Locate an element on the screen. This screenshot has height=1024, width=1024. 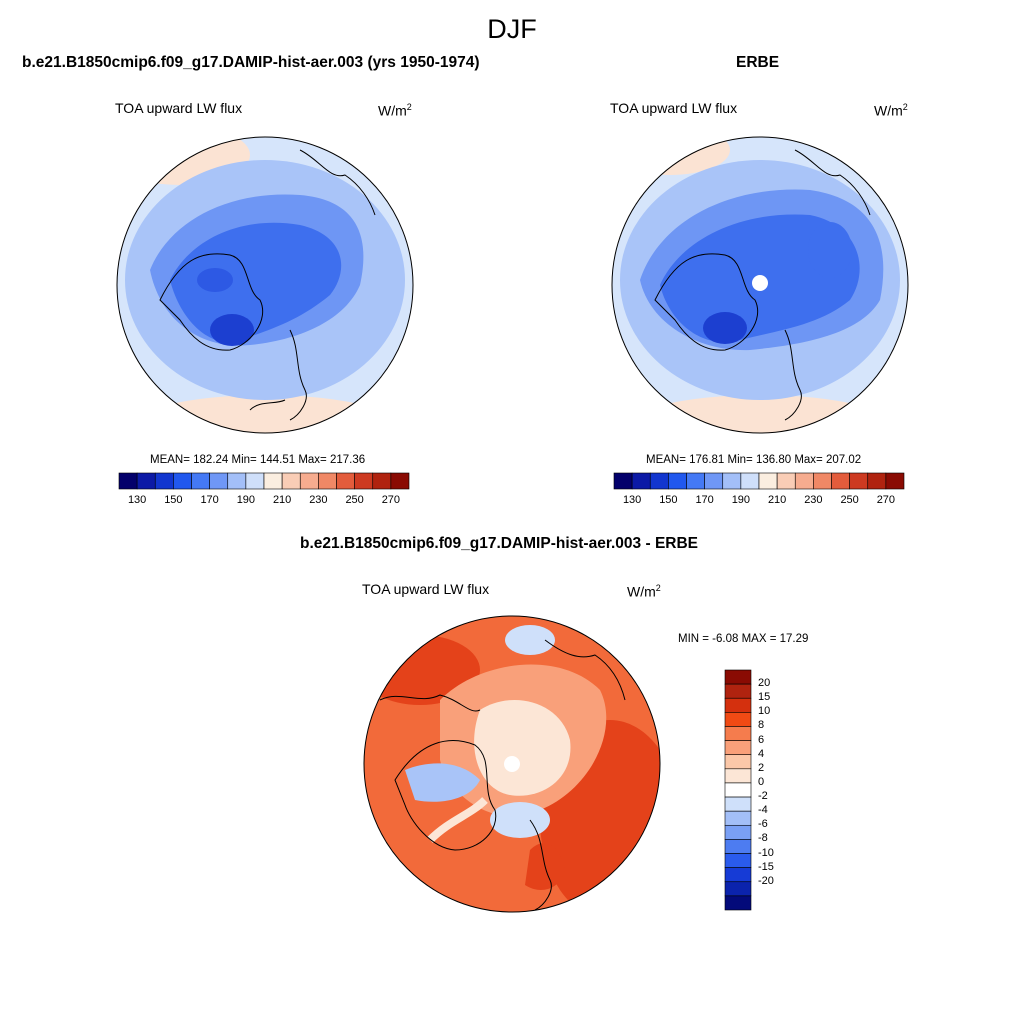
panel2-polar-map is located at coordinates (760, 285).